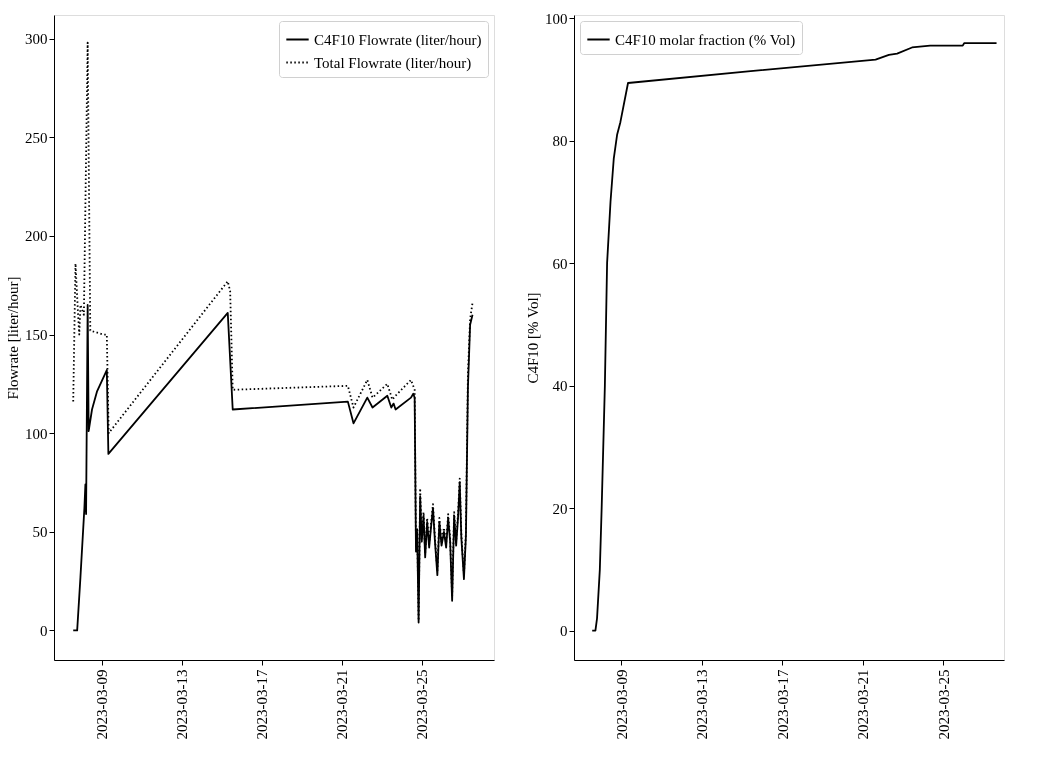  What do you see at coordinates (36, 335) in the screenshot?
I see `y-tick-label: 150` at bounding box center [36, 335].